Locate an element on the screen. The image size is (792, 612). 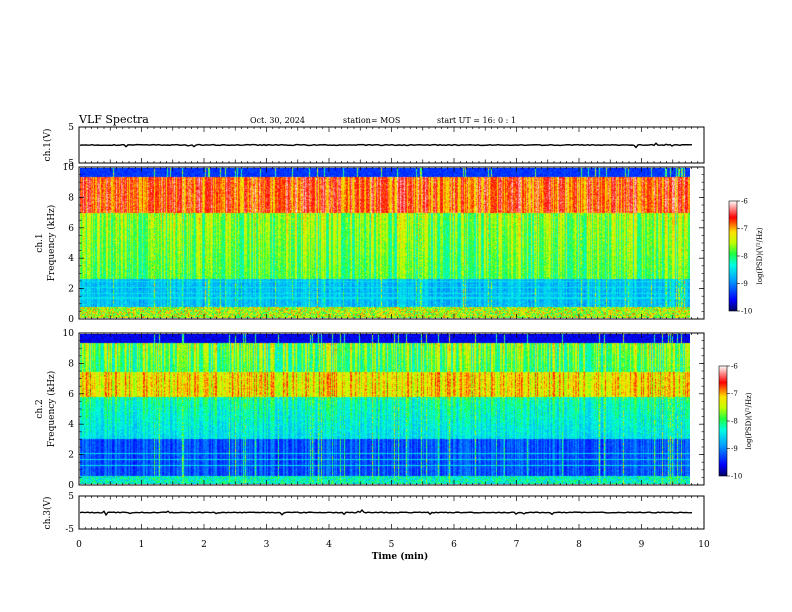
ch1-colorbar-label: log(PSD)(V²/Hz) is located at coordinates (760, 255).